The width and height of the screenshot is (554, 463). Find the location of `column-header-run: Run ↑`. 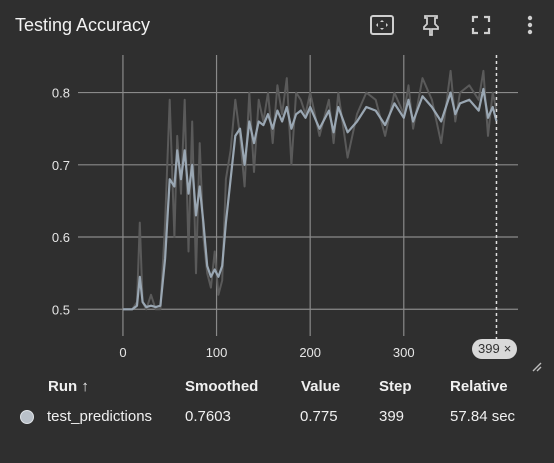

column-header-run: Run ↑ is located at coordinates (68, 386).